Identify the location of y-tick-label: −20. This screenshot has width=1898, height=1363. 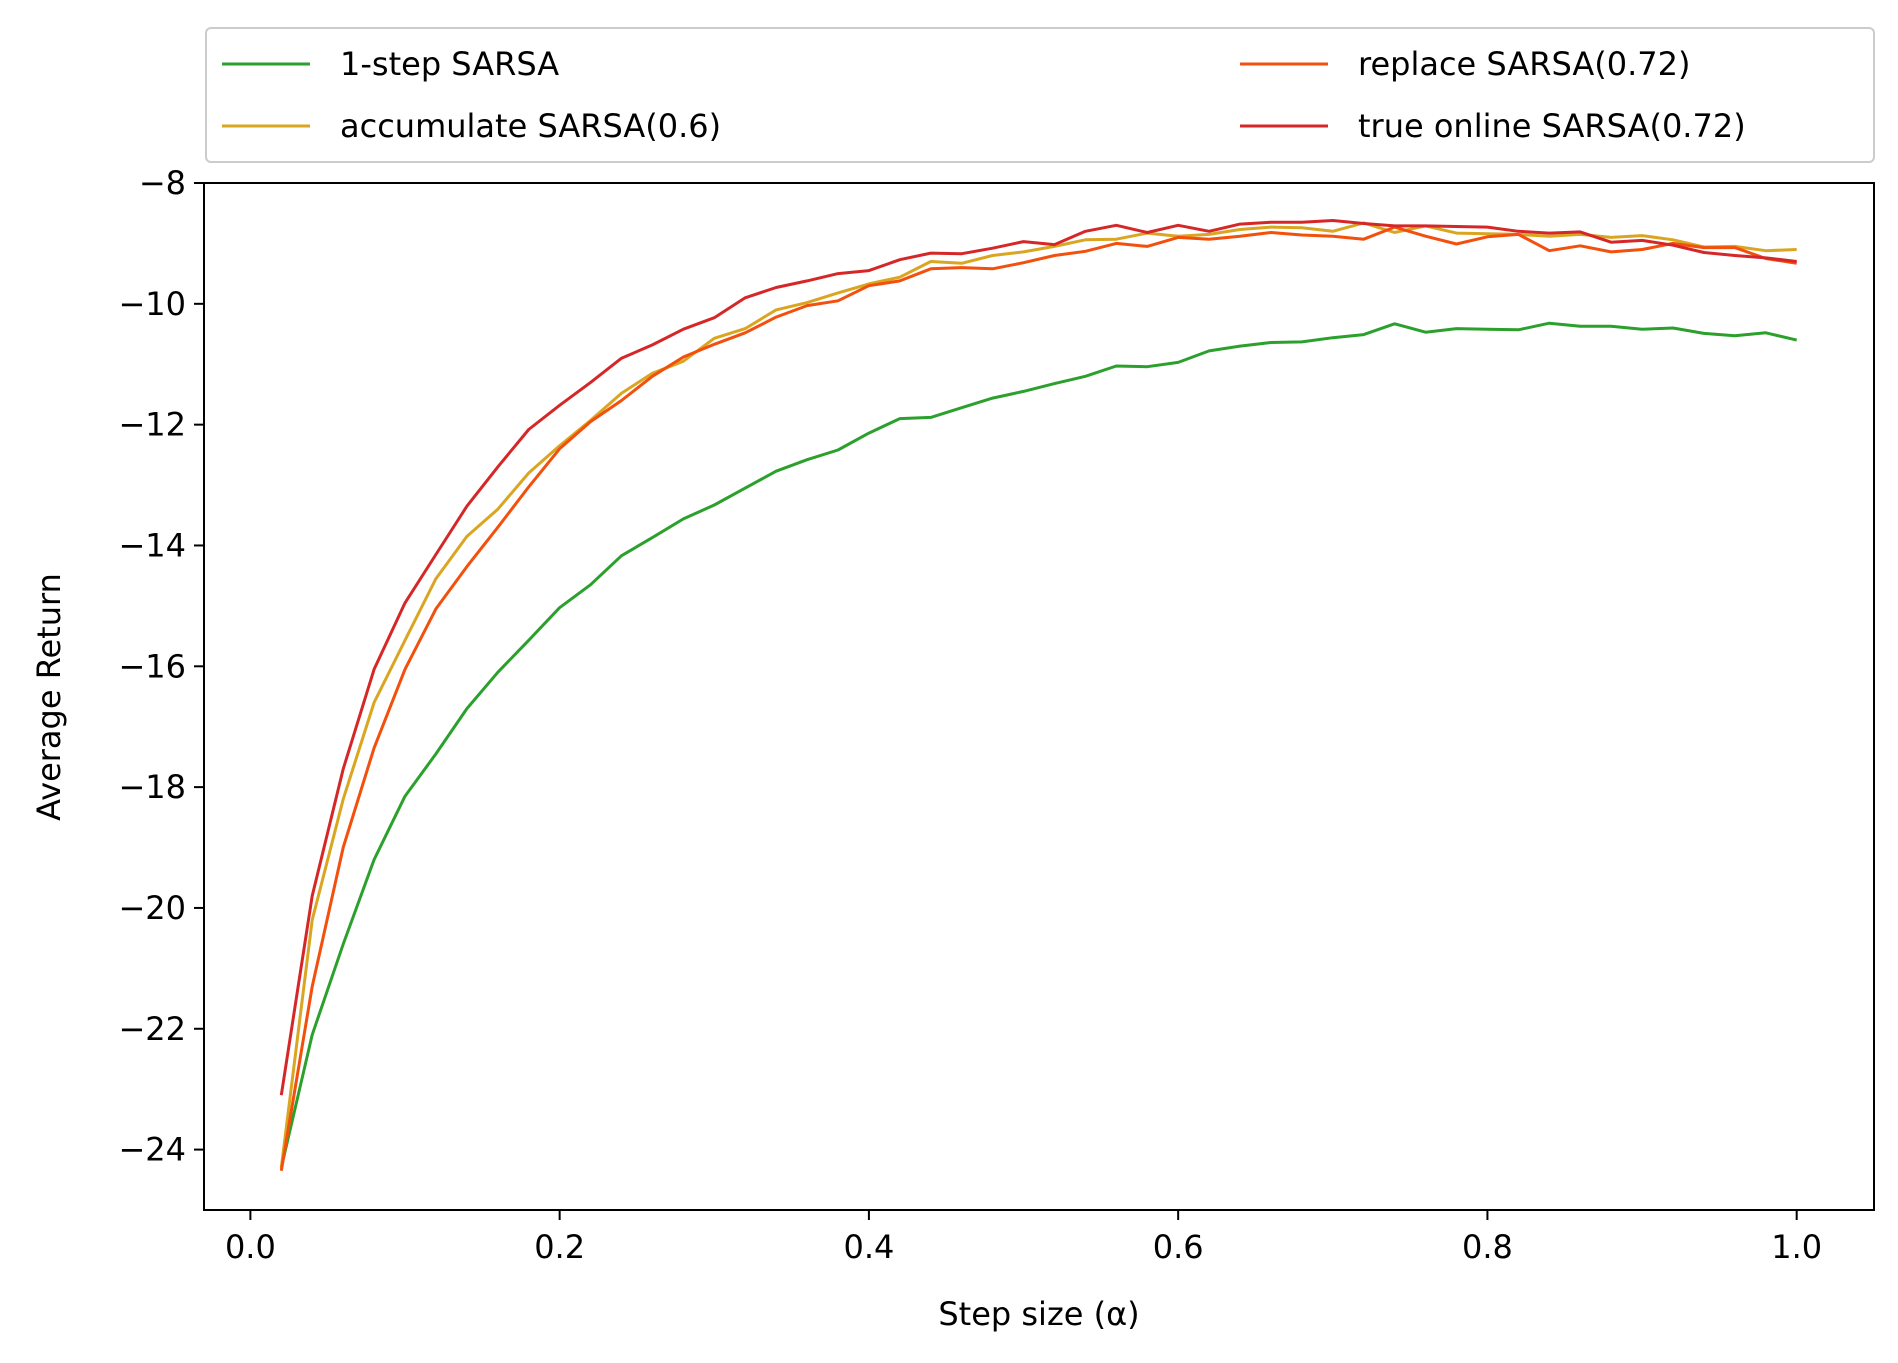
(152, 908).